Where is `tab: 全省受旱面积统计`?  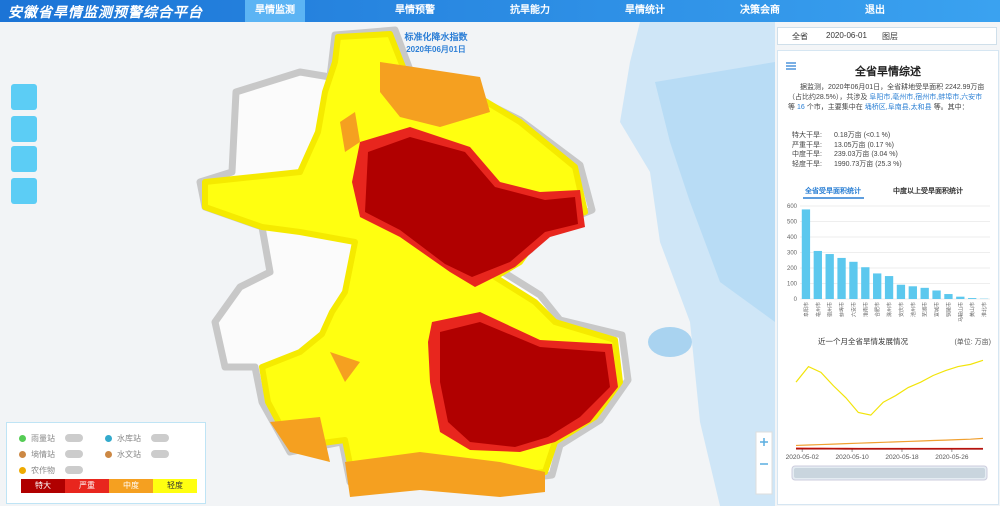
tab: 全省受旱面积统计 is located at coordinates (832, 190).